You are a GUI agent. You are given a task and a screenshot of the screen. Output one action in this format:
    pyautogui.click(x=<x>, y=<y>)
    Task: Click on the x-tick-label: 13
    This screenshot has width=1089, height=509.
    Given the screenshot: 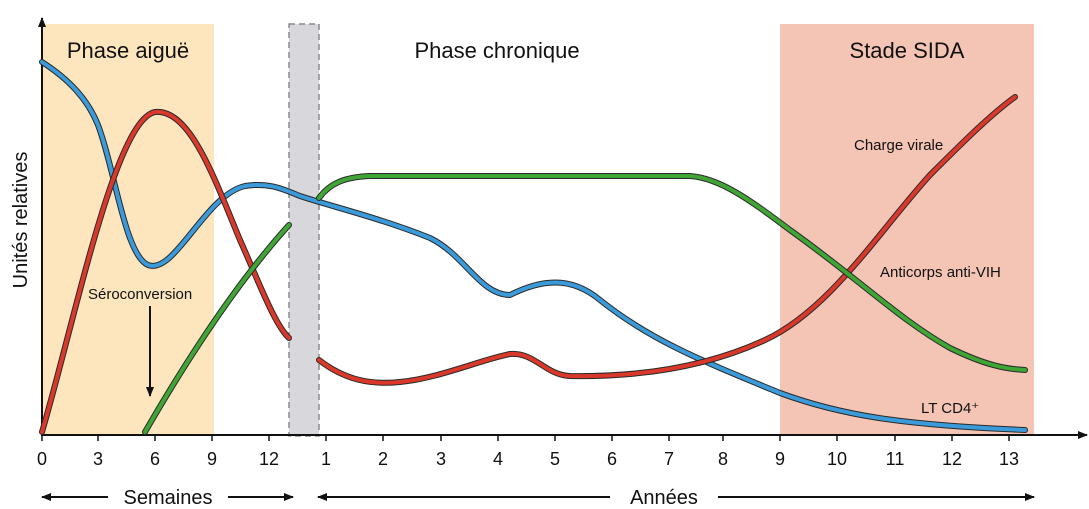 What is the action you would take?
    pyautogui.click(x=1009, y=459)
    